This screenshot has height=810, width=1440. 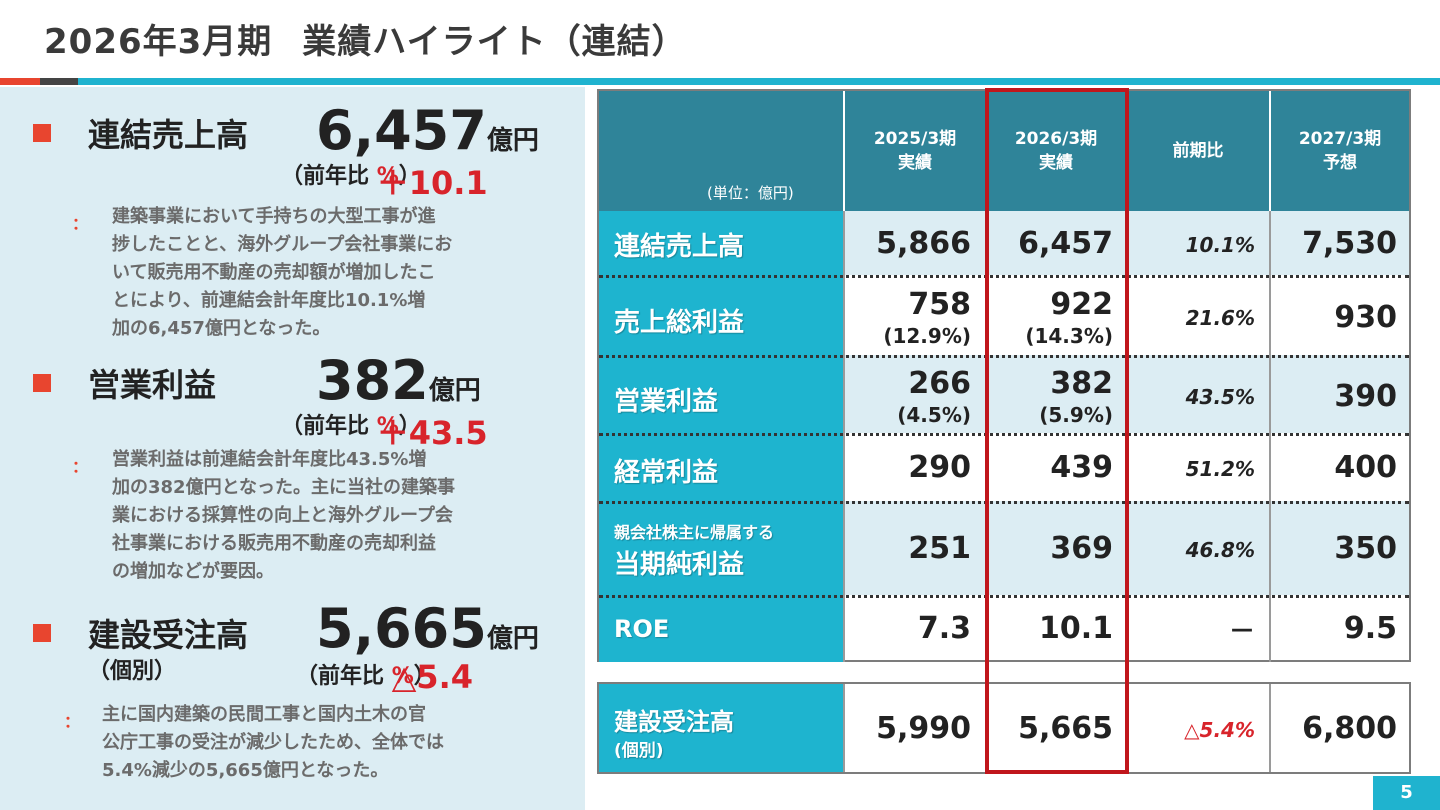 What do you see at coordinates (168, 635) in the screenshot?
I see `orders-label: 建設受注高` at bounding box center [168, 635].